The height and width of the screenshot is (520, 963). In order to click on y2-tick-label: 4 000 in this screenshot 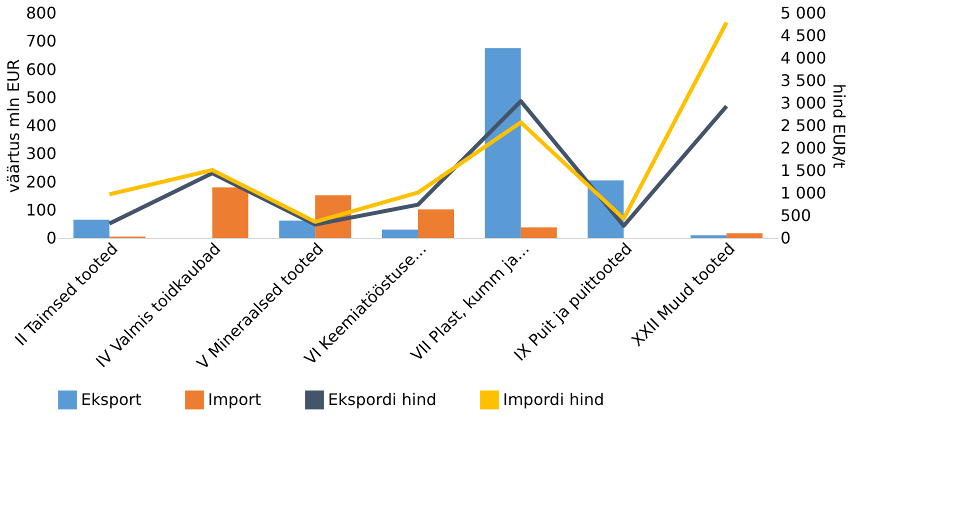, I will do `click(803, 58)`.